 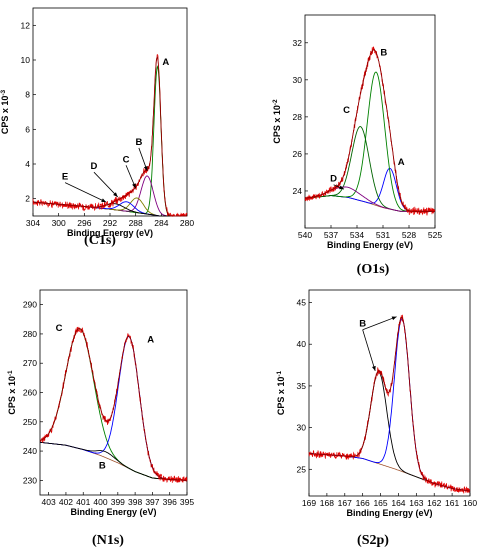 I want to click on x-tick-label: 292, so click(x=110, y=223).